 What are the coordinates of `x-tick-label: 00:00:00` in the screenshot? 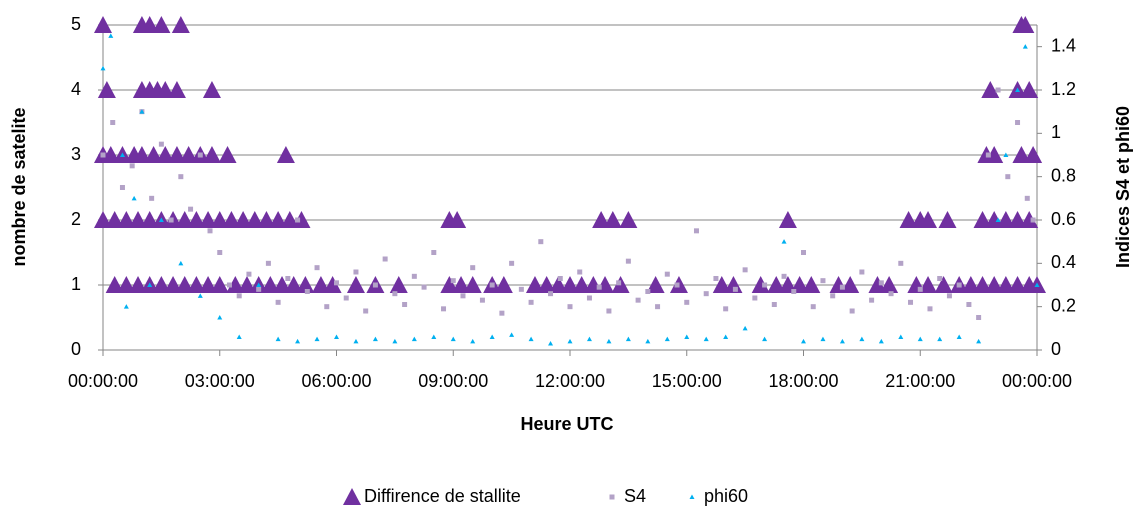 It's located at (1037, 381).